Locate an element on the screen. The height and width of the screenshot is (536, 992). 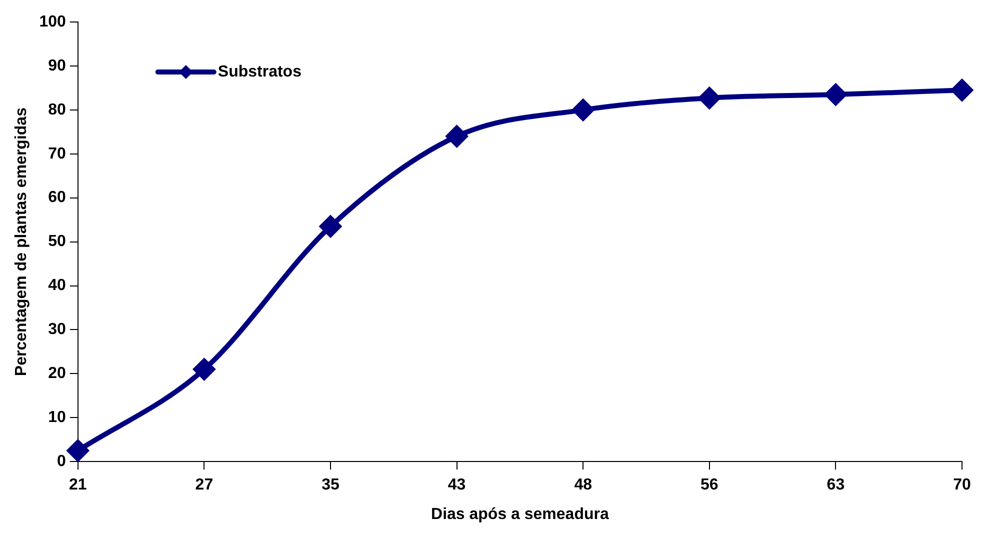
y-tick-label: 20 is located at coordinates (57, 373).